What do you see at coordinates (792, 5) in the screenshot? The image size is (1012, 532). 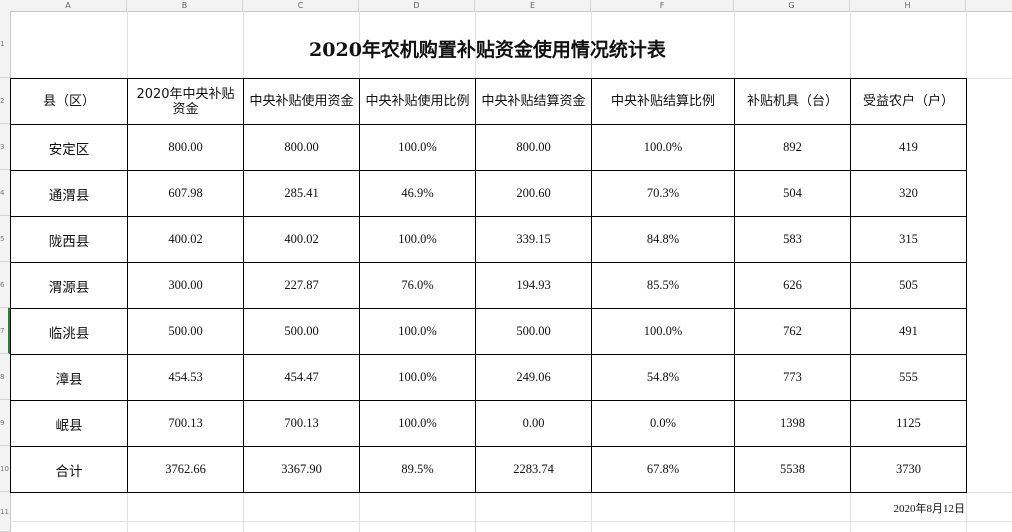 I see `column-header-g: G` at bounding box center [792, 5].